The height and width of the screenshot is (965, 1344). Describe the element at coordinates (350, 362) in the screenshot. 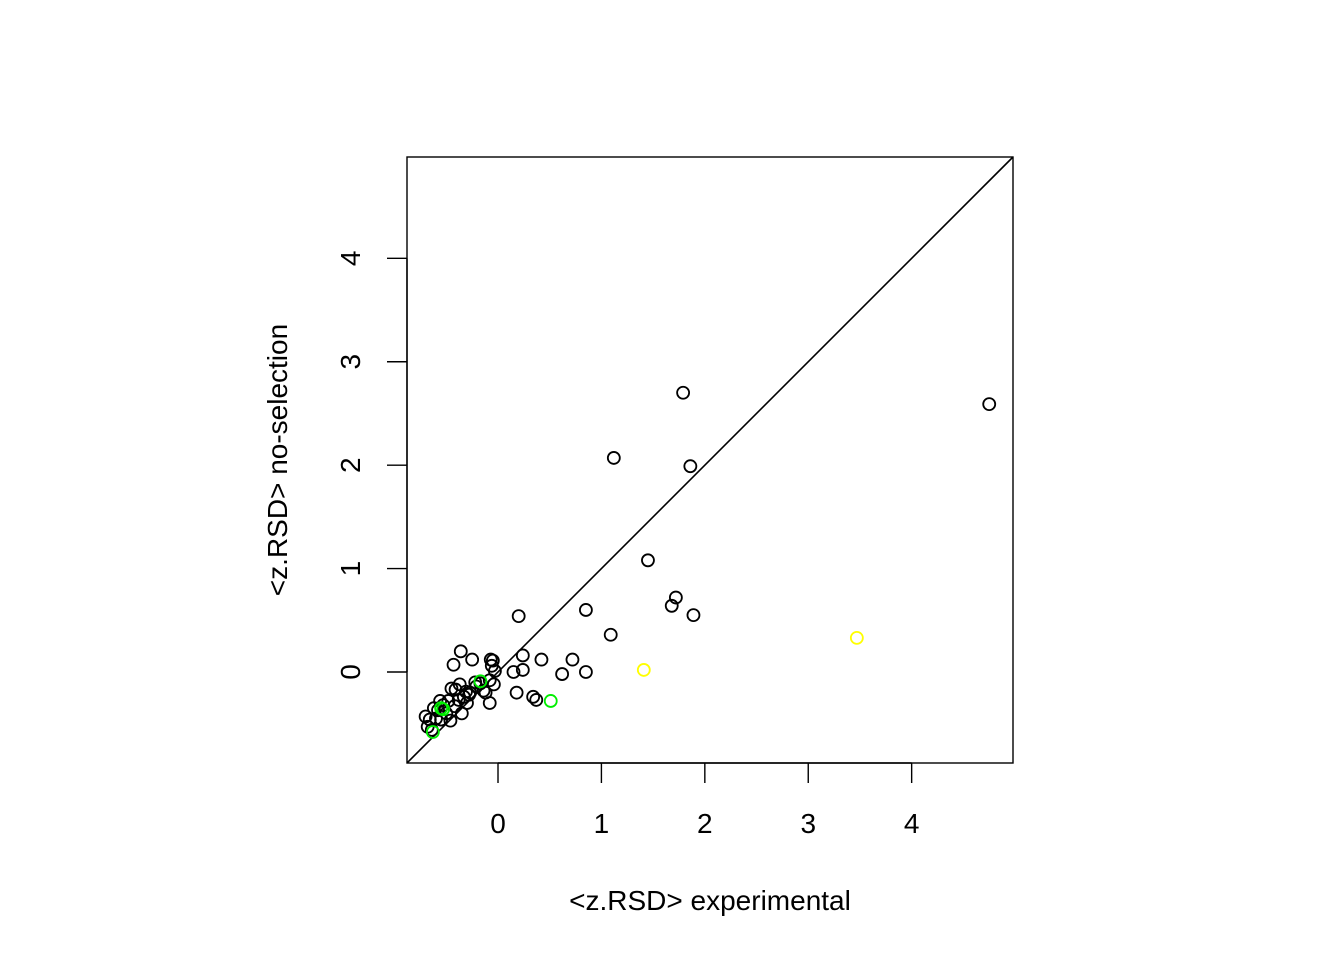

I see `y-tick-label: 3` at that location.